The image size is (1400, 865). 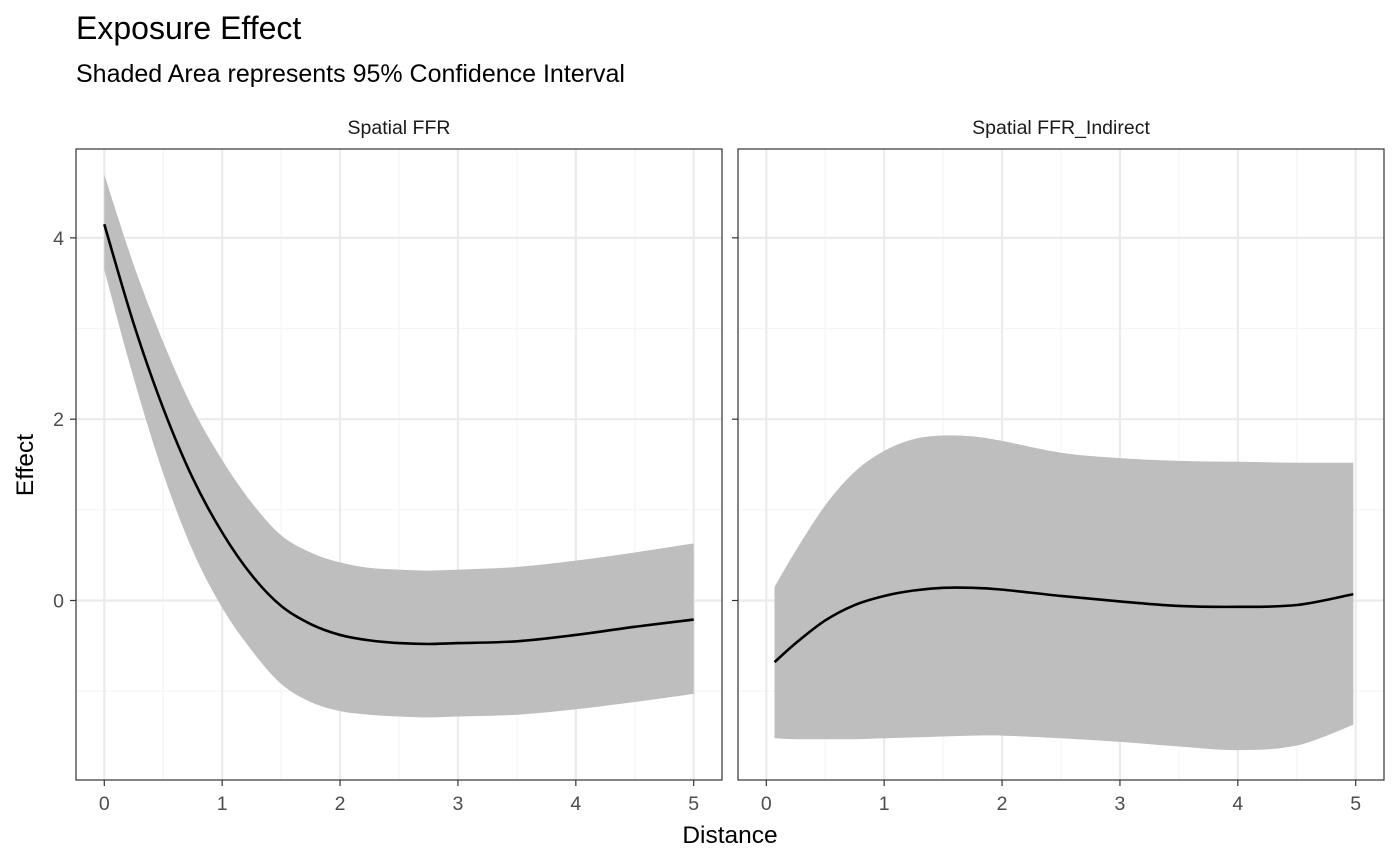 What do you see at coordinates (729, 835) in the screenshot?
I see `x-axis-title: Distance` at bounding box center [729, 835].